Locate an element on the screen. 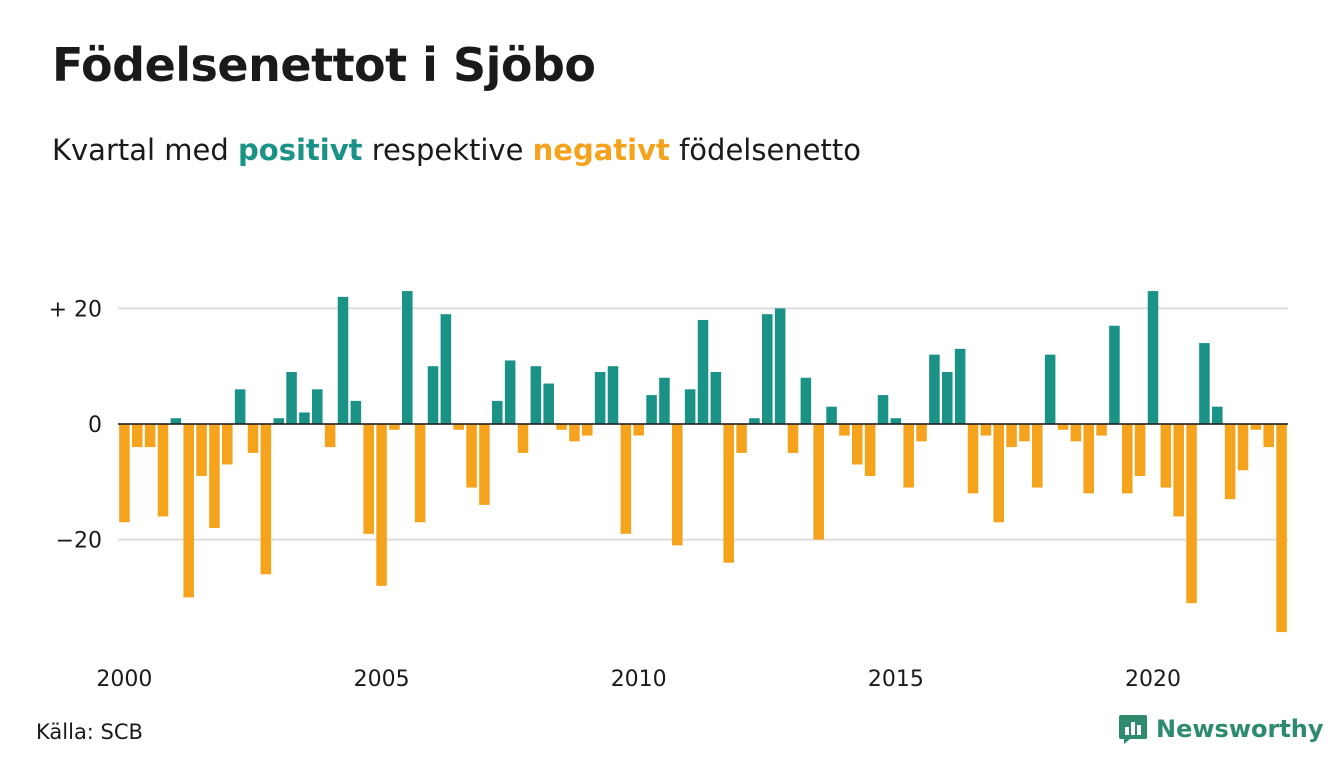 The image size is (1340, 780). subtitle-positive-word: positivt is located at coordinates (300, 150).